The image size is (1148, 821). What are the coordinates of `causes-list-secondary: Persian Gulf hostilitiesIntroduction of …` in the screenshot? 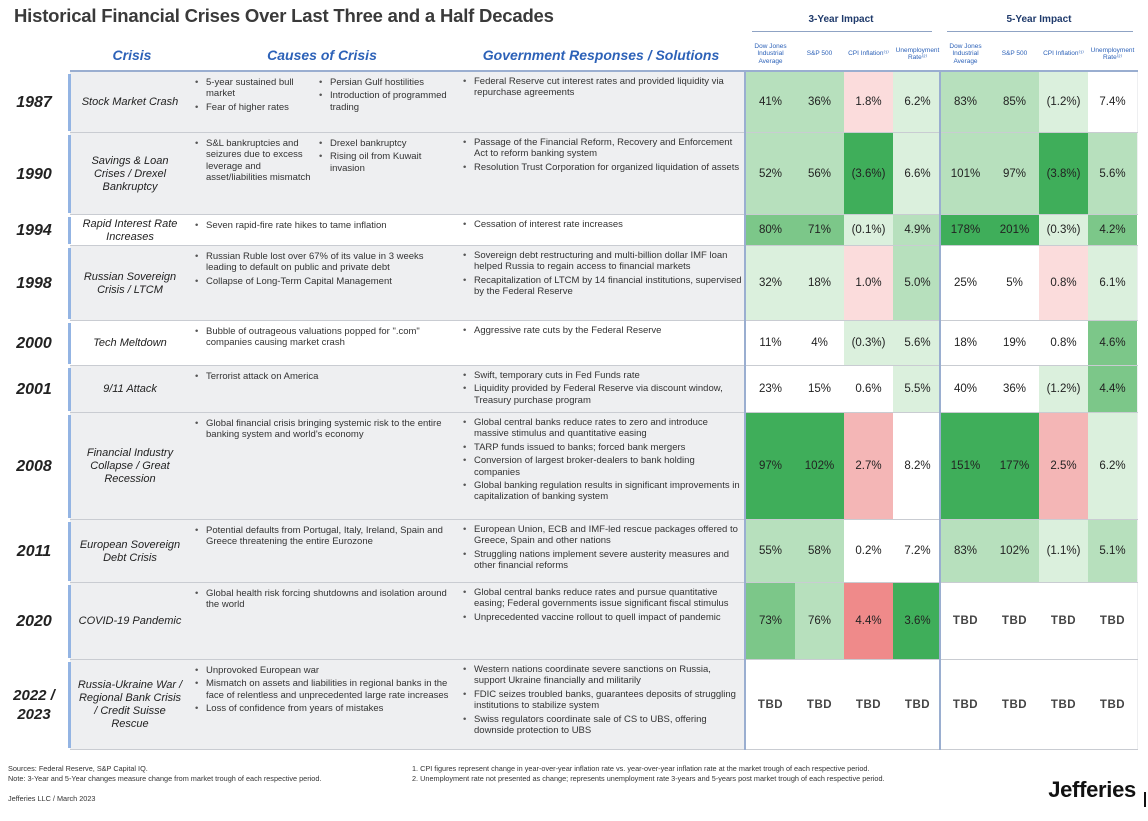 It's located at (385, 104).